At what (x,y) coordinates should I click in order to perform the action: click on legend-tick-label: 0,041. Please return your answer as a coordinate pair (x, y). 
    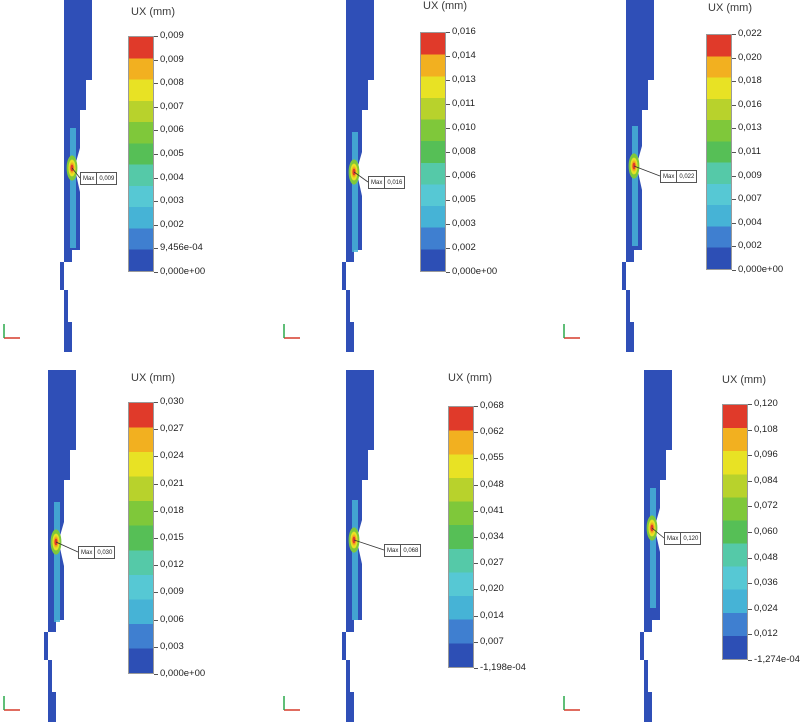
    Looking at the image, I should click on (492, 510).